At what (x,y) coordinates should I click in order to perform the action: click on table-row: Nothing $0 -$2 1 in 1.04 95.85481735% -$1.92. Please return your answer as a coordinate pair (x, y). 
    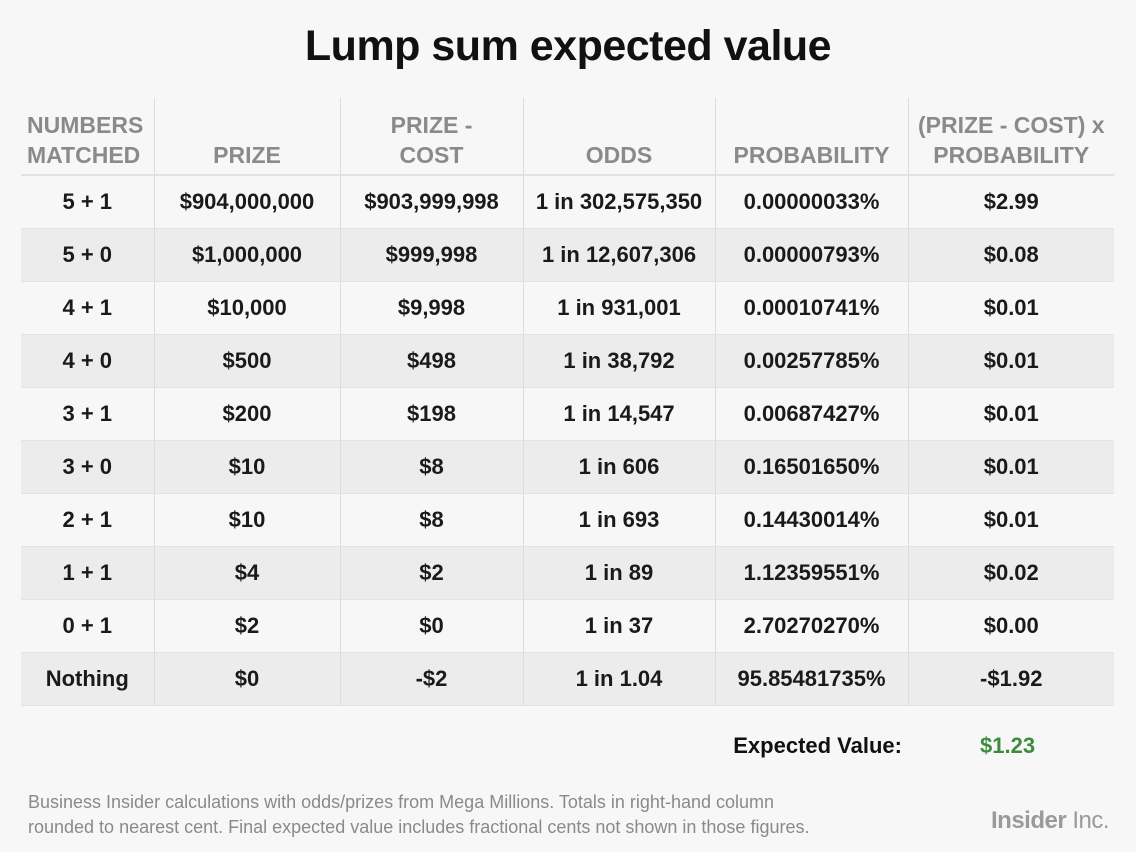
    Looking at the image, I should click on (567, 679).